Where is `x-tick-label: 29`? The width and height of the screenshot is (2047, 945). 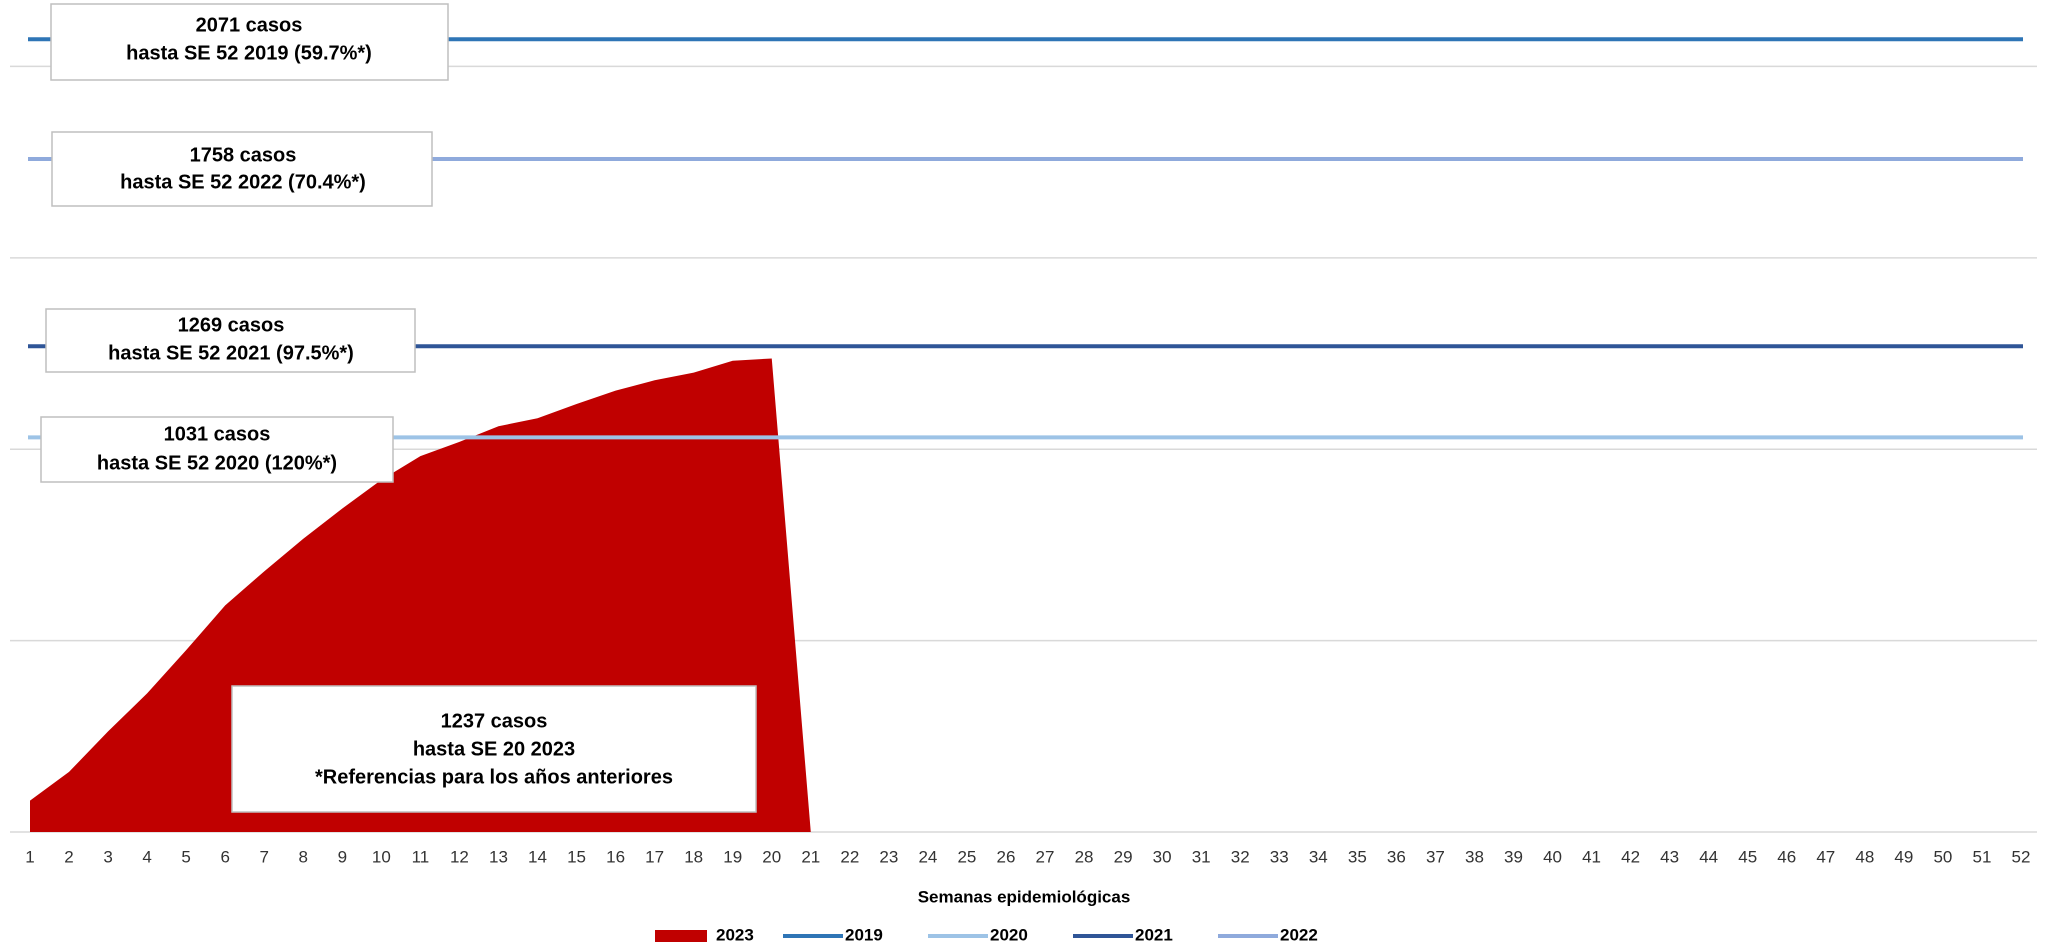 x-tick-label: 29 is located at coordinates (1123, 856).